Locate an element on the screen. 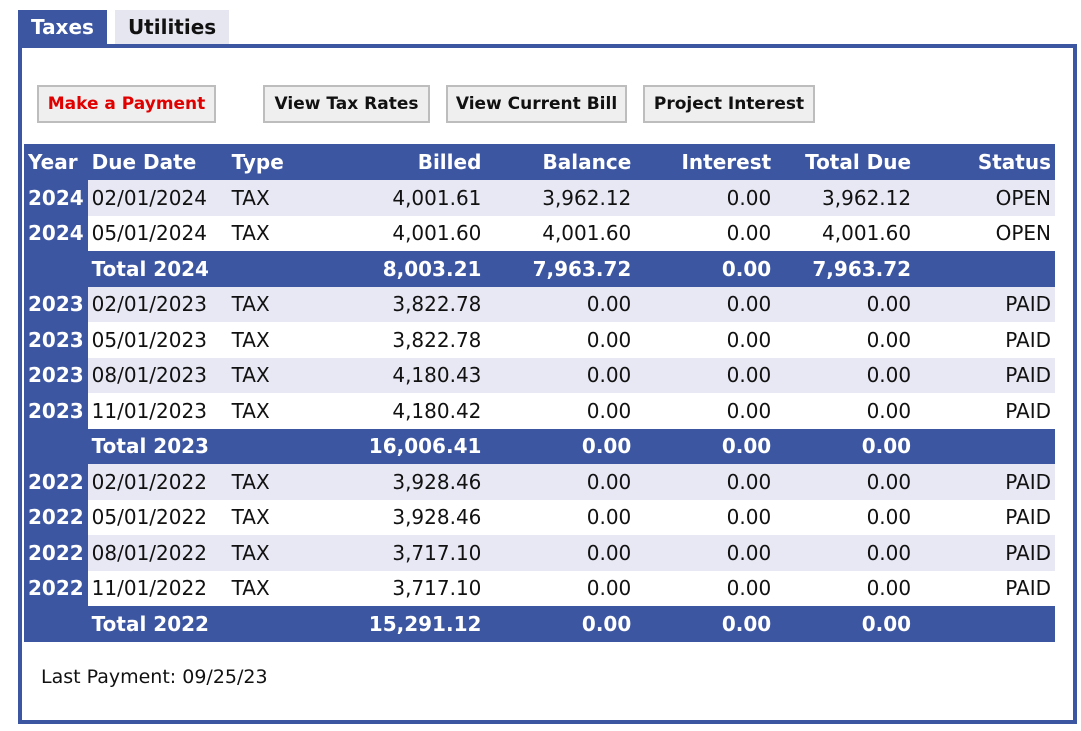 The image size is (1081, 731). billed-cell: 3,822.78 is located at coordinates (399, 340).